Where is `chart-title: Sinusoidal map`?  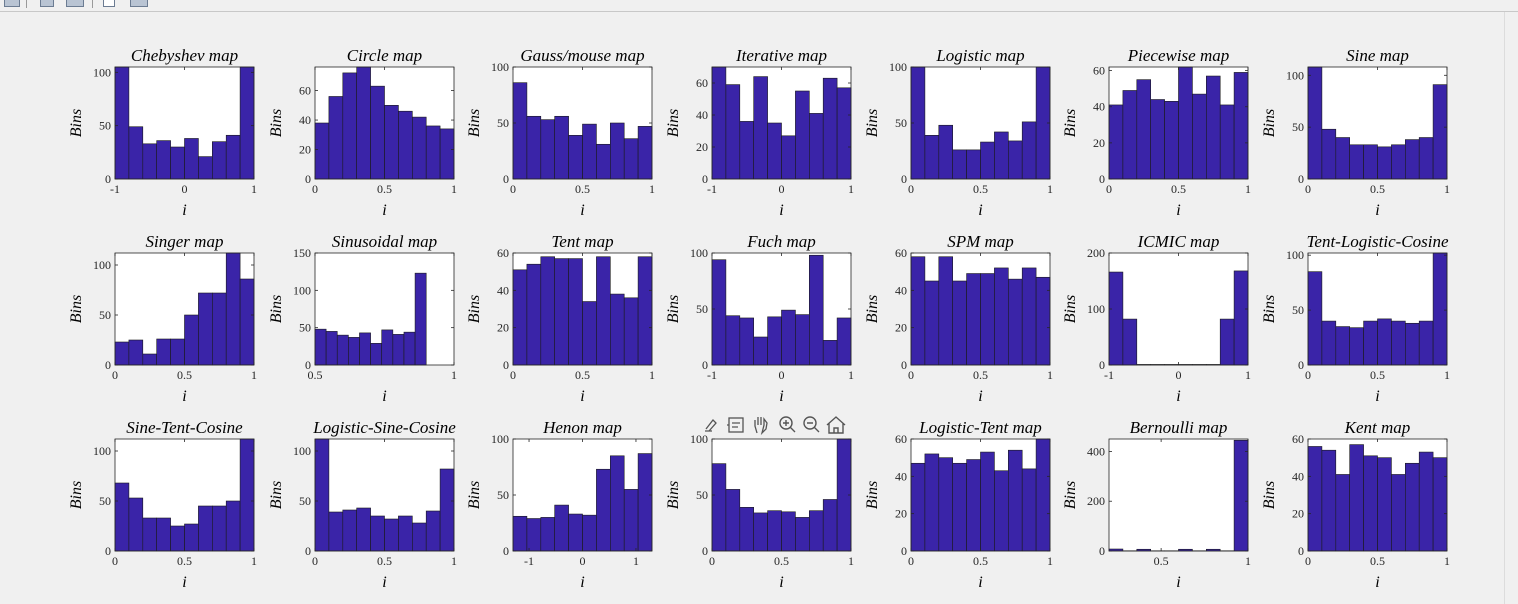
chart-title: Sinusoidal map is located at coordinates (384, 241).